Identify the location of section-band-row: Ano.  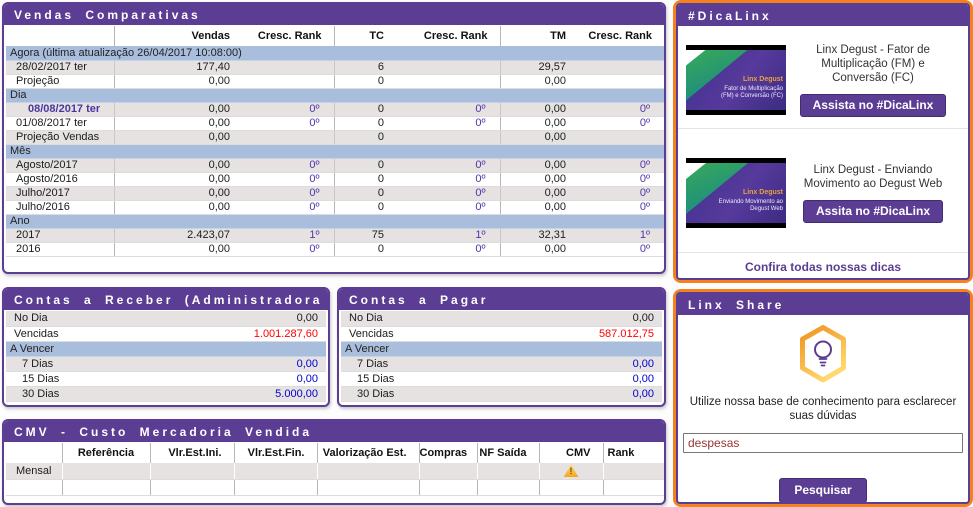
(335, 221).